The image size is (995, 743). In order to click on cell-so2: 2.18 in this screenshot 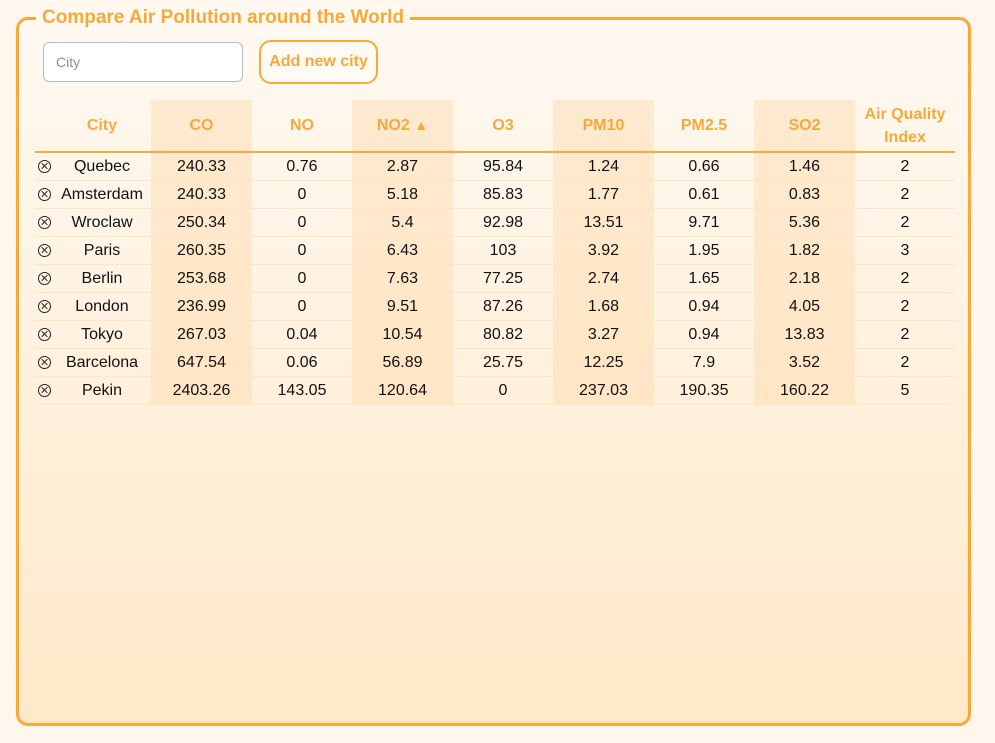, I will do `click(804, 278)`.